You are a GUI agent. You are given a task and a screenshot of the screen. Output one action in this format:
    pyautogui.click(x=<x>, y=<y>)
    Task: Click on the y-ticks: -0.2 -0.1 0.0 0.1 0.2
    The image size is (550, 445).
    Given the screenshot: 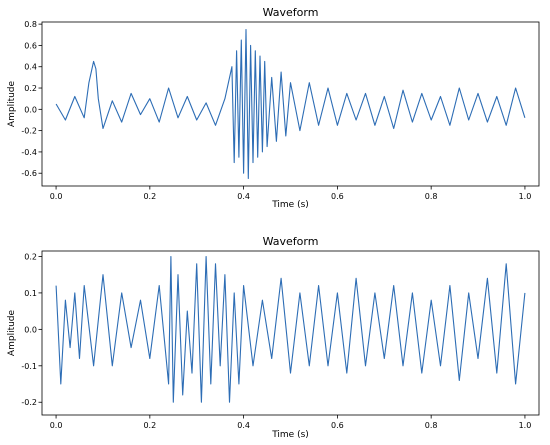 What is the action you would take?
    pyautogui.click(x=31, y=329)
    